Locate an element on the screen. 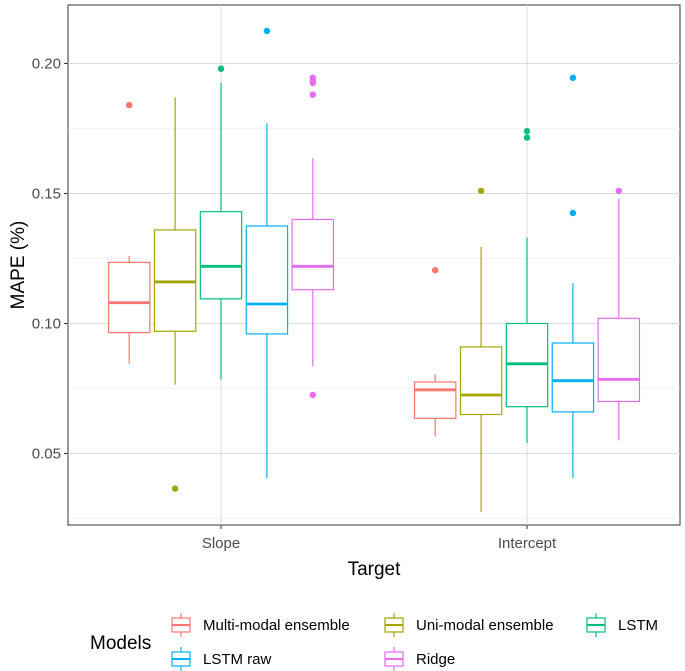  legend-item-multi-modal-ensemble: Multi-modal ensemble is located at coordinates (260, 625).